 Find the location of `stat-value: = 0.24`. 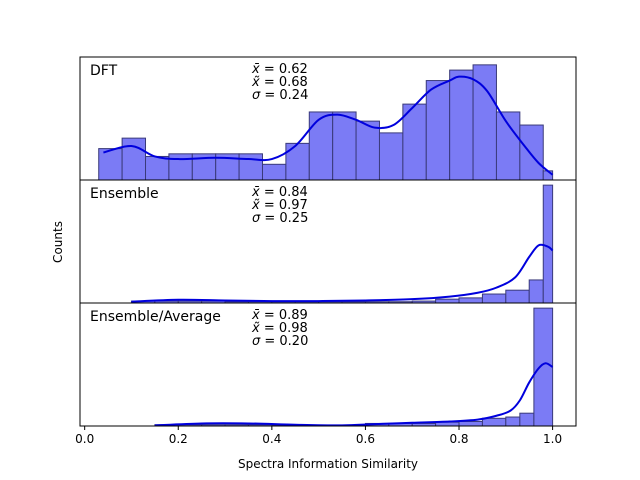

stat-value: = 0.24 is located at coordinates (284, 95).